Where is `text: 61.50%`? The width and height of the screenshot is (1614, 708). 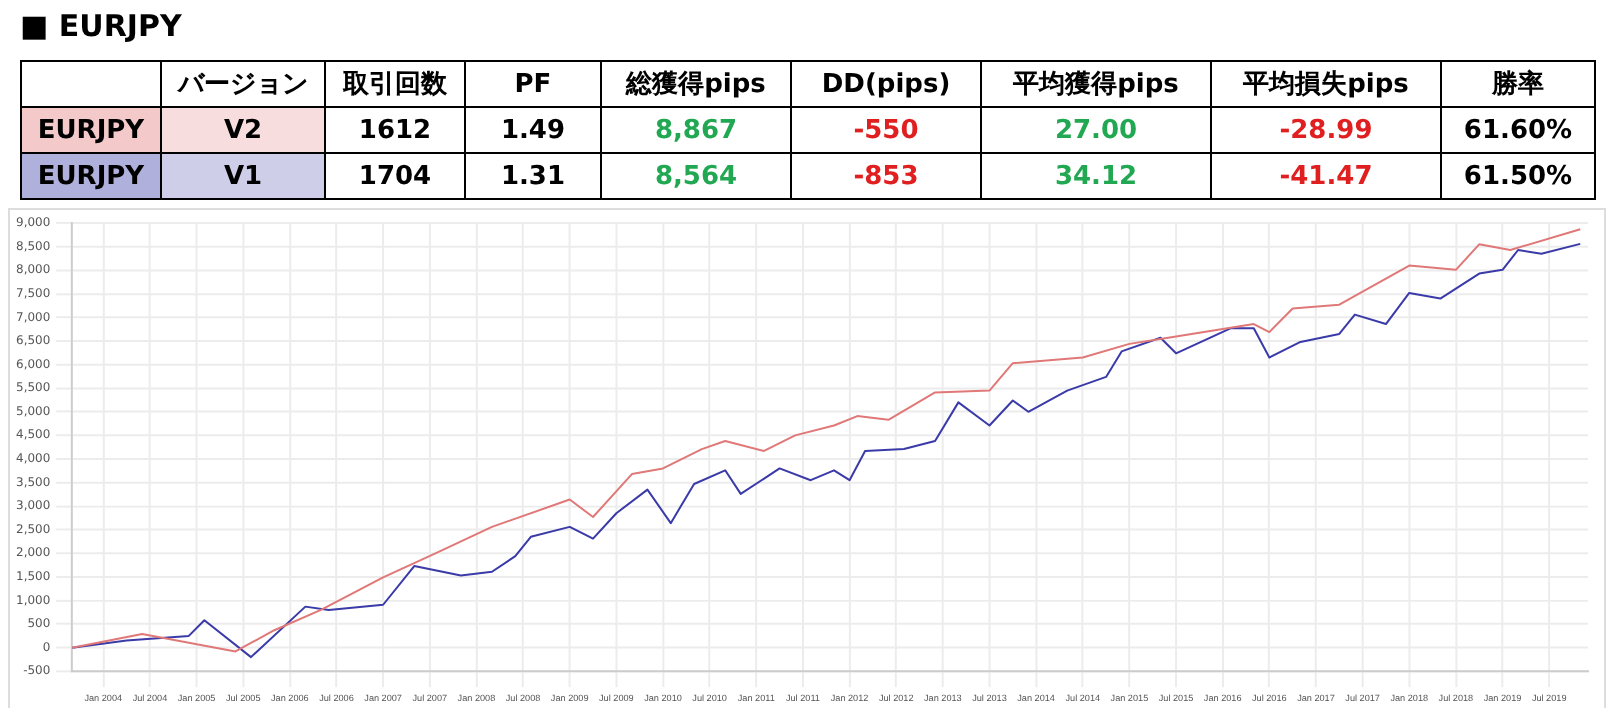
text: 61.50% is located at coordinates (1518, 176).